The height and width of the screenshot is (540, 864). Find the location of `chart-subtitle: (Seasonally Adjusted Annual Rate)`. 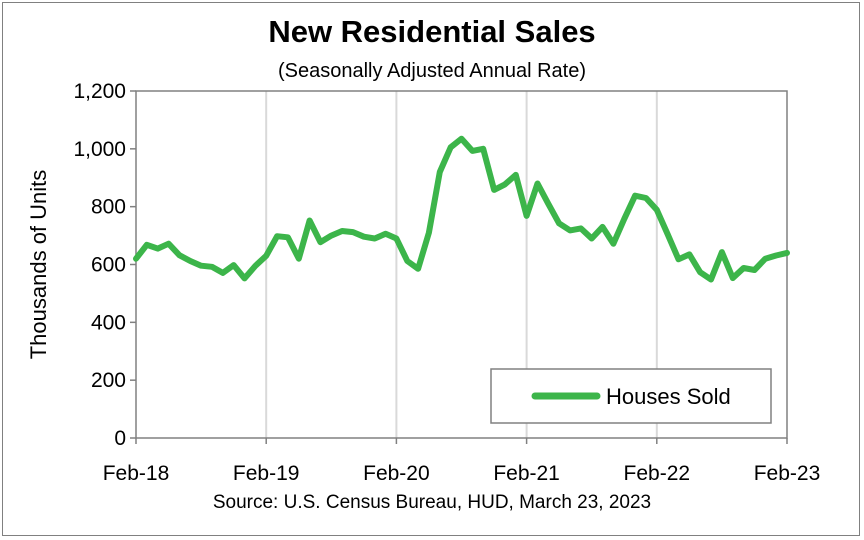

chart-subtitle: (Seasonally Adjusted Annual Rate) is located at coordinates (432, 71).